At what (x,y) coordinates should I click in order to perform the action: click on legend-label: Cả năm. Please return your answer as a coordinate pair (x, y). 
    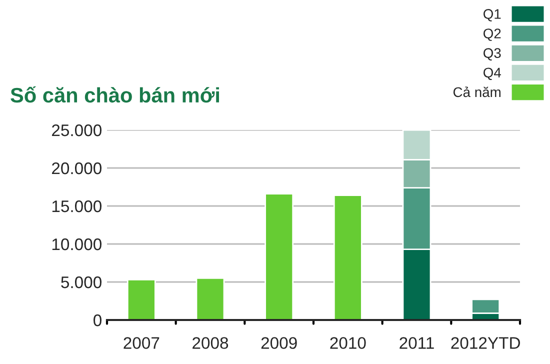
    Looking at the image, I should click on (476, 92).